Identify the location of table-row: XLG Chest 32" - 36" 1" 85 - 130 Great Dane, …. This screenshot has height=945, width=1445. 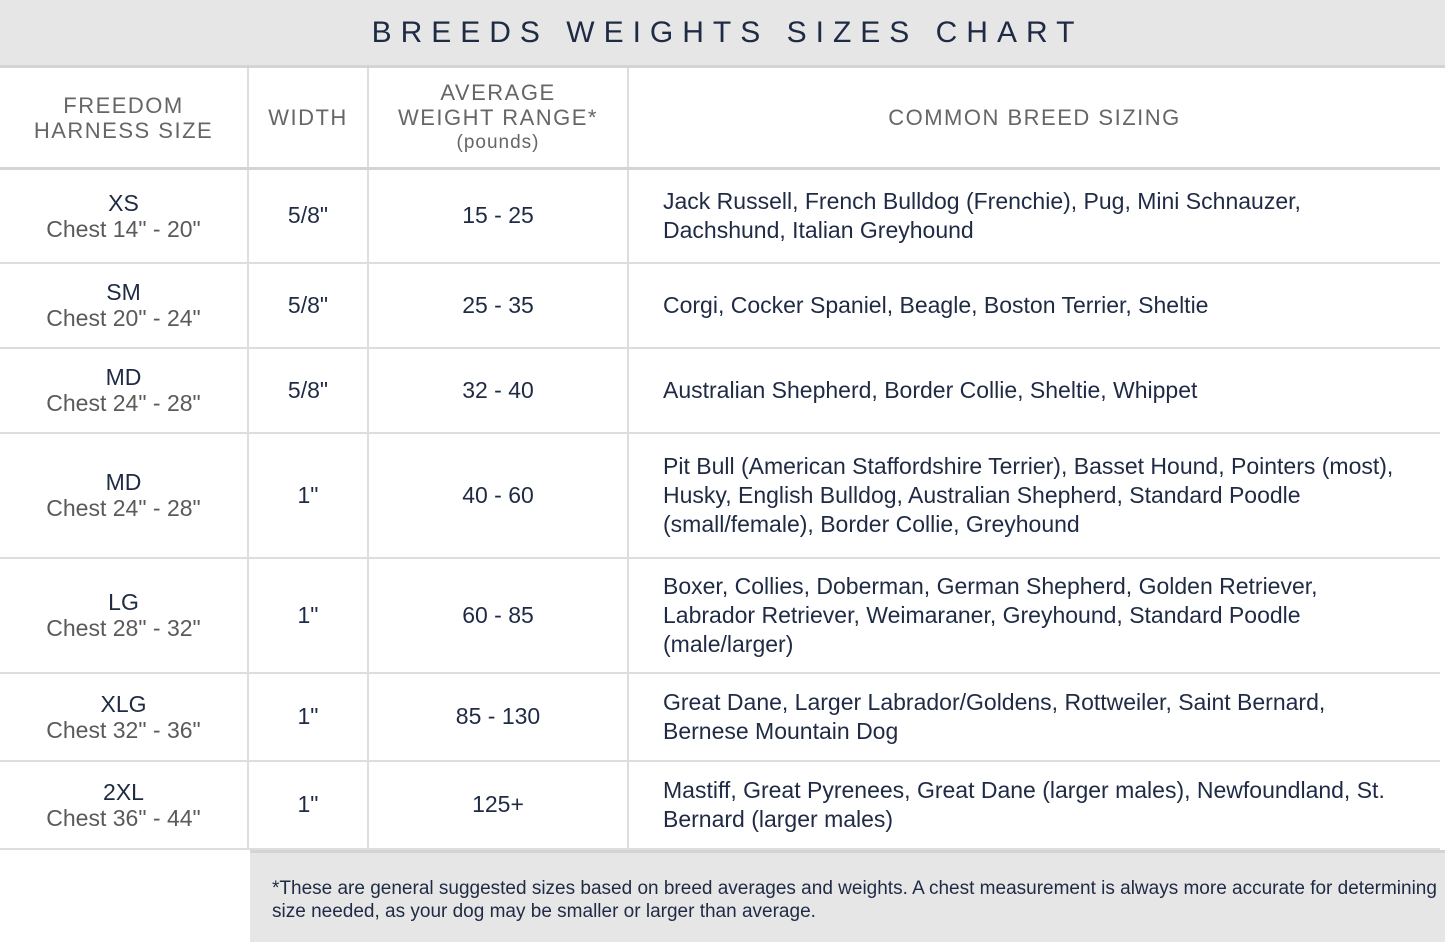
(720, 717).